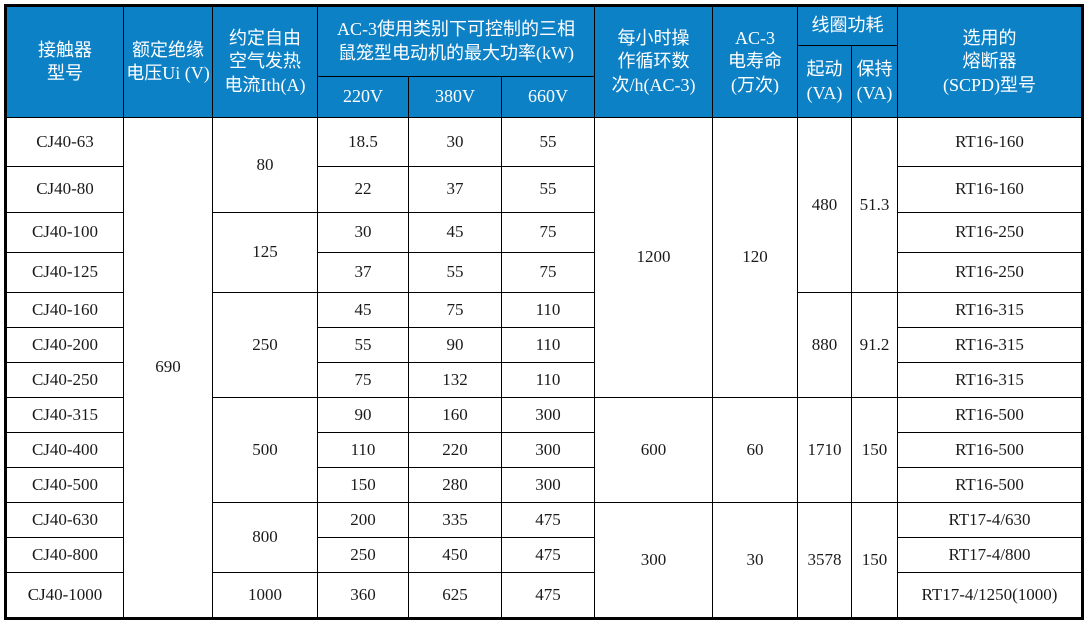 The height and width of the screenshot is (627, 1085). What do you see at coordinates (455, 485) in the screenshot?
I see `kw380-cell: 280` at bounding box center [455, 485].